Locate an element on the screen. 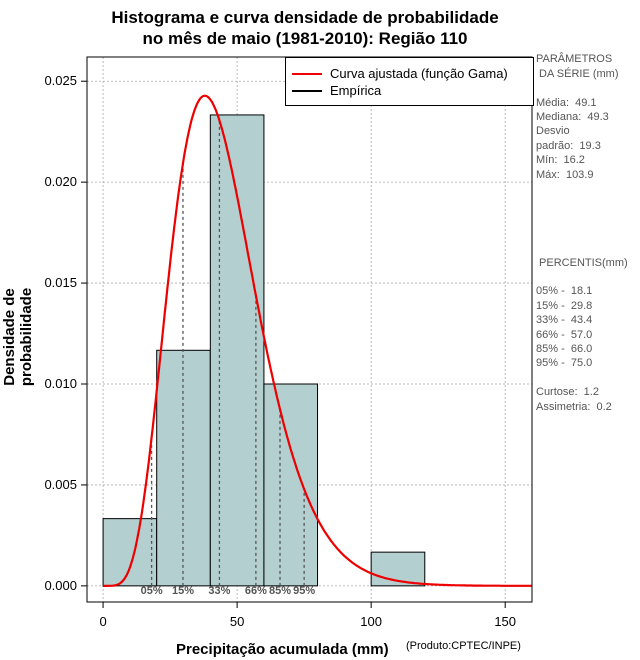  y-axis-label: Densidade de probabilidade is located at coordinates (18, 337).